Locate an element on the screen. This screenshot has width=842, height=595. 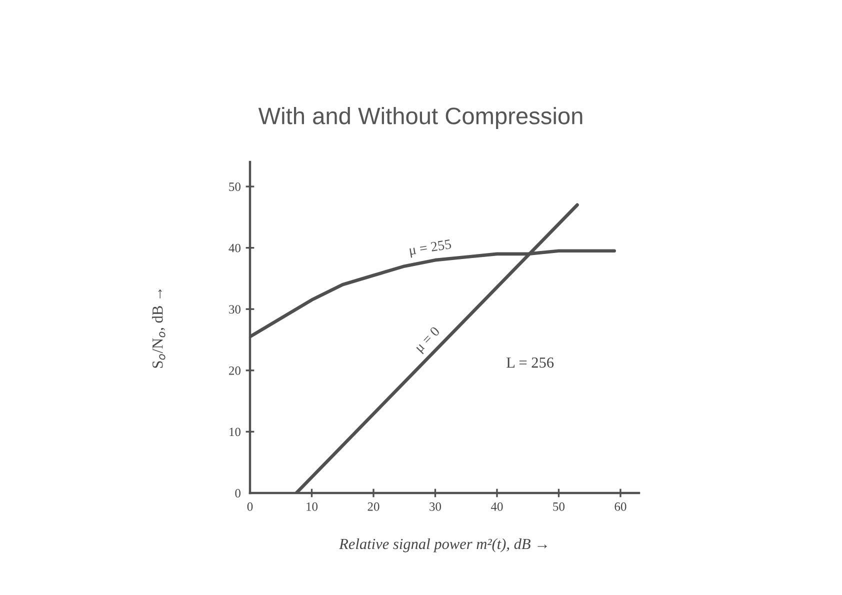
chart-title: With and Without Compression is located at coordinates (420, 118).